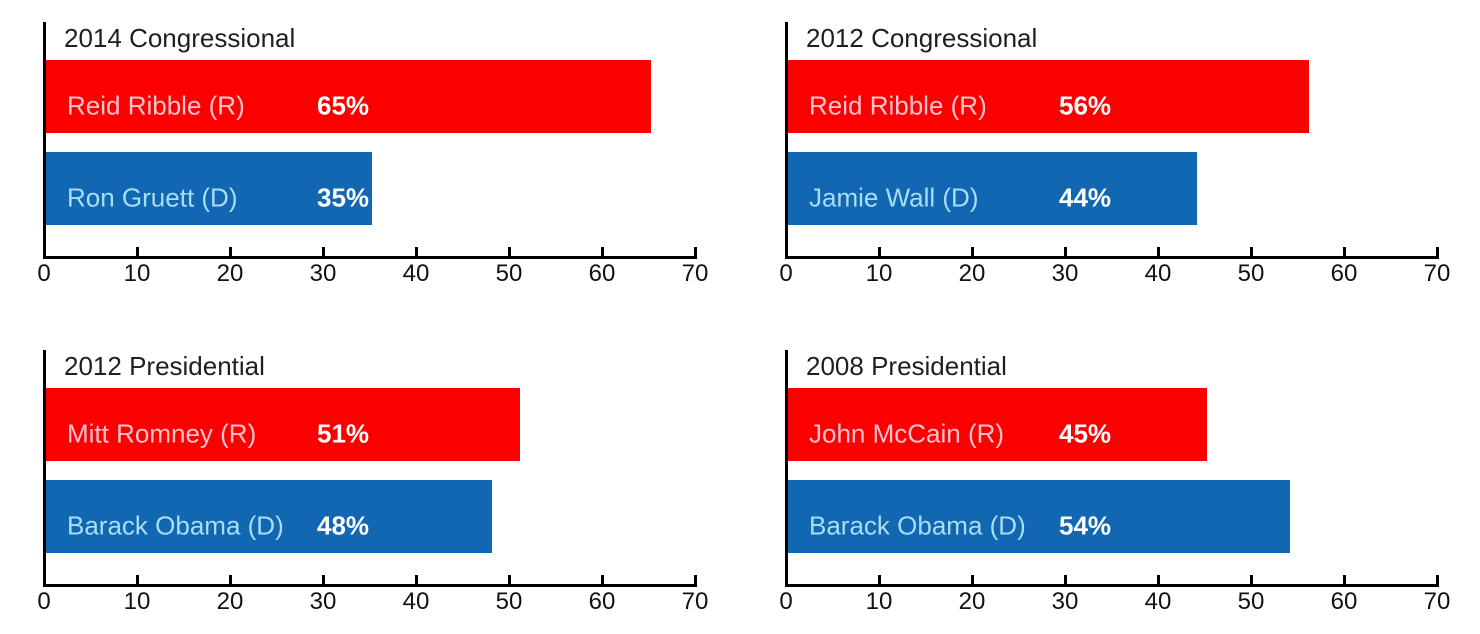  What do you see at coordinates (343, 432) in the screenshot?
I see `value-label: 51%` at bounding box center [343, 432].